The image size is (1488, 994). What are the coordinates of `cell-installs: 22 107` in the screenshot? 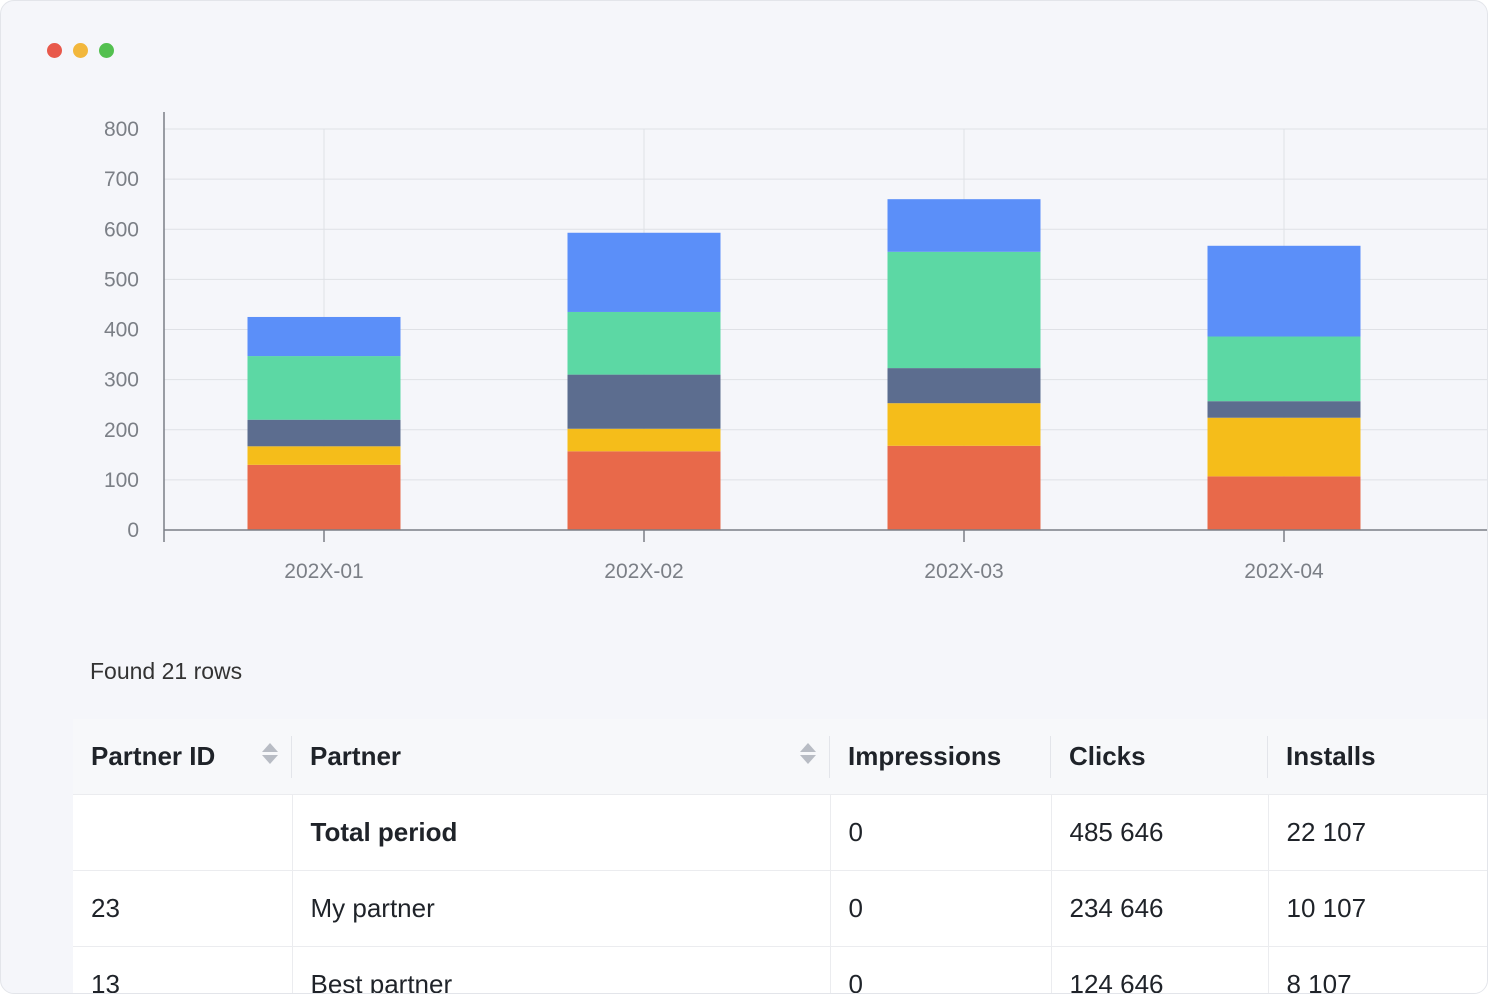 It's located at (1377, 832).